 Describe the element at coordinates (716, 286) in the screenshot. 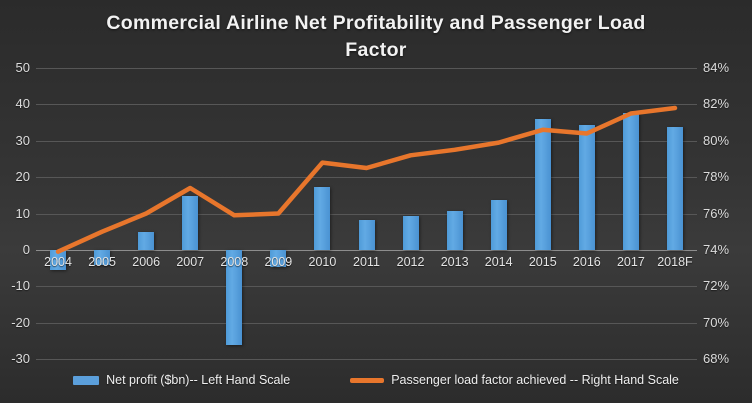

I see `right-axis-tick: 72%` at that location.